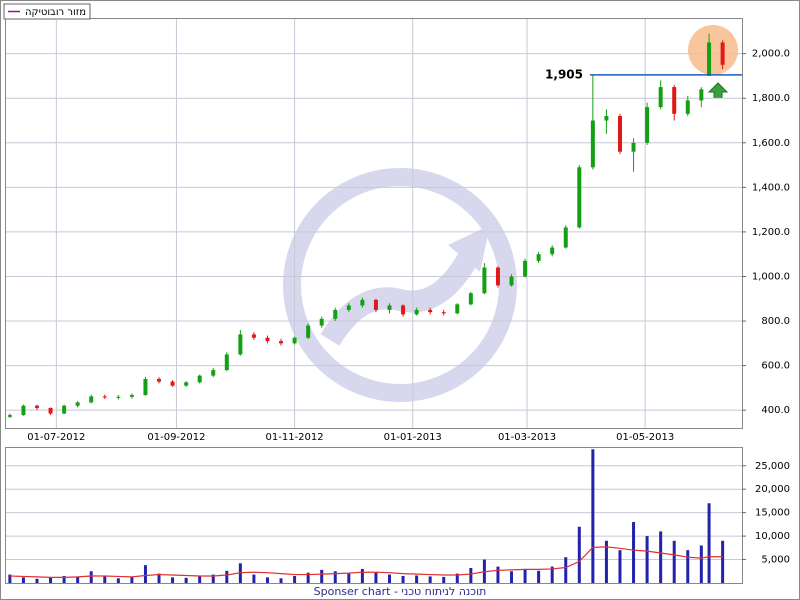 The height and width of the screenshot is (600, 800). What do you see at coordinates (775, 321) in the screenshot?
I see `y-tick-label: 800.0` at bounding box center [775, 321].